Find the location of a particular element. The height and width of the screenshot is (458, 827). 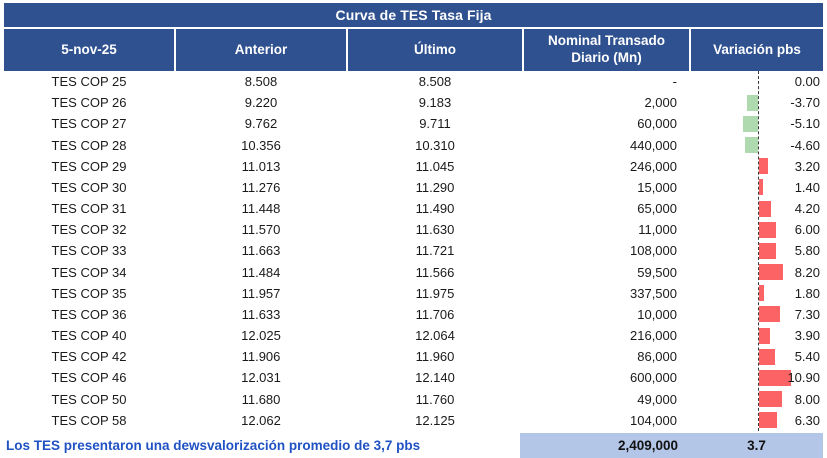

variacion-cell: 1.80 is located at coordinates (757, 293).